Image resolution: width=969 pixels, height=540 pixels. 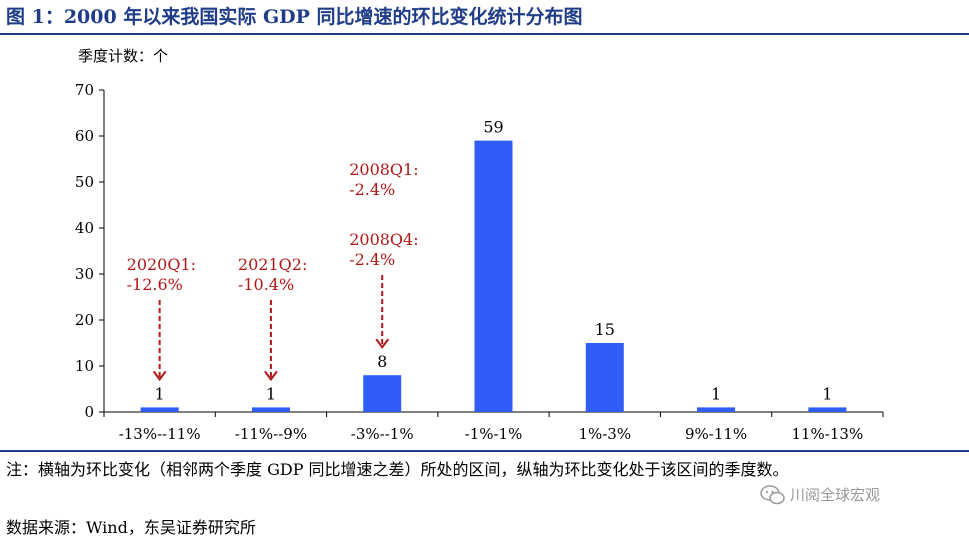 What do you see at coordinates (494, 434) in the screenshot?
I see `x-tick-label: -1%-1%` at bounding box center [494, 434].